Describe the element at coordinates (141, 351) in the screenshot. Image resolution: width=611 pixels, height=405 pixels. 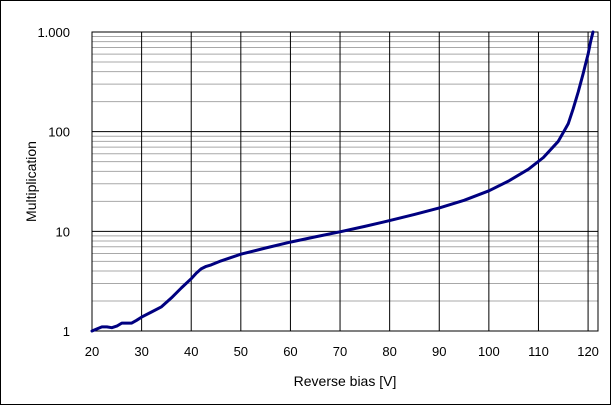
I see `x-tick-label: 30` at that location.